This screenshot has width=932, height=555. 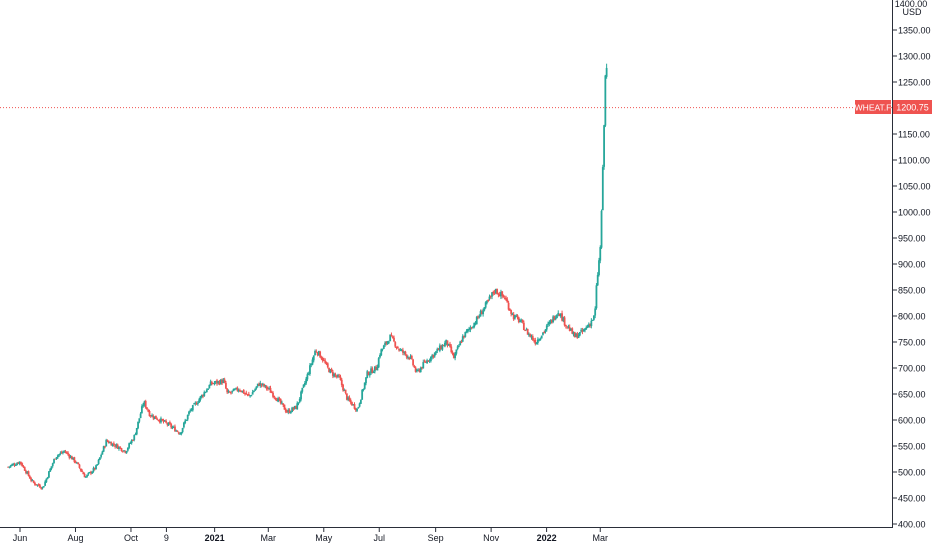 I want to click on time-axis: Jun Aug Oct 9 2021 Mar May Jul Sep Nov 2022 Mar, so click(x=310, y=535).